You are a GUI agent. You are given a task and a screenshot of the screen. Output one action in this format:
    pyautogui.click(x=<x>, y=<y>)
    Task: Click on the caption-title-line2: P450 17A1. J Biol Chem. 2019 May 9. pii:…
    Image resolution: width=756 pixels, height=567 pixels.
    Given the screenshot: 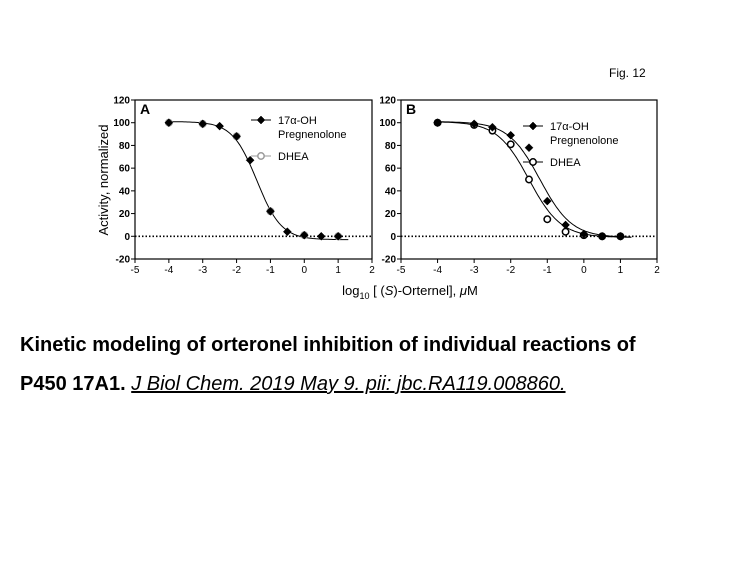 What is the action you would take?
    pyautogui.click(x=385, y=384)
    